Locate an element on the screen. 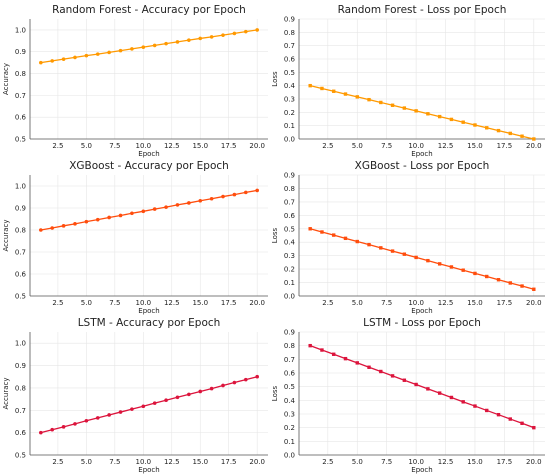  chart-title: XGBoost - Accuracy por Epoch is located at coordinates (149, 166).